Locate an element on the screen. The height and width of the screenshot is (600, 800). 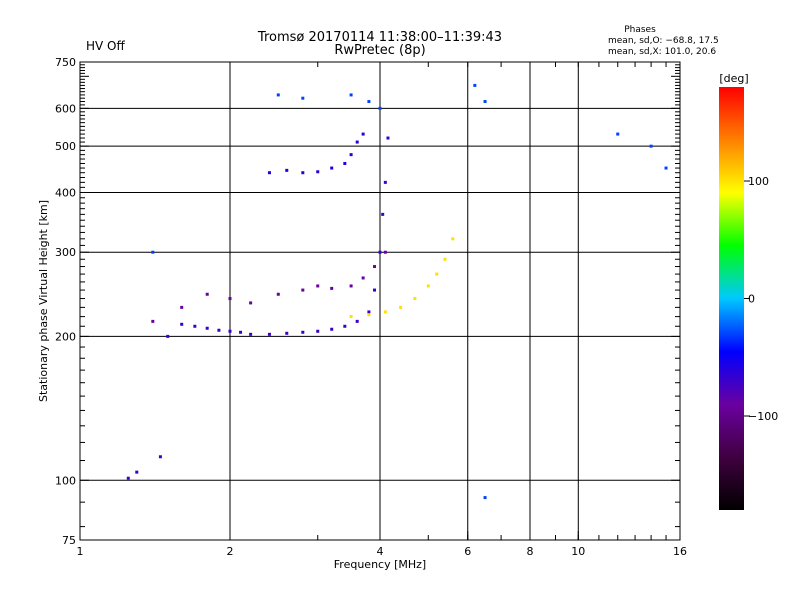
y-tick-label: 75 is located at coordinates (69, 540).